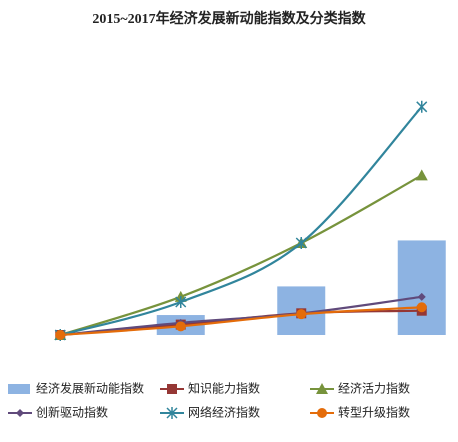  Describe the element at coordinates (374, 412) in the screenshot. I see `legend-label: 转型升级指数` at that location.